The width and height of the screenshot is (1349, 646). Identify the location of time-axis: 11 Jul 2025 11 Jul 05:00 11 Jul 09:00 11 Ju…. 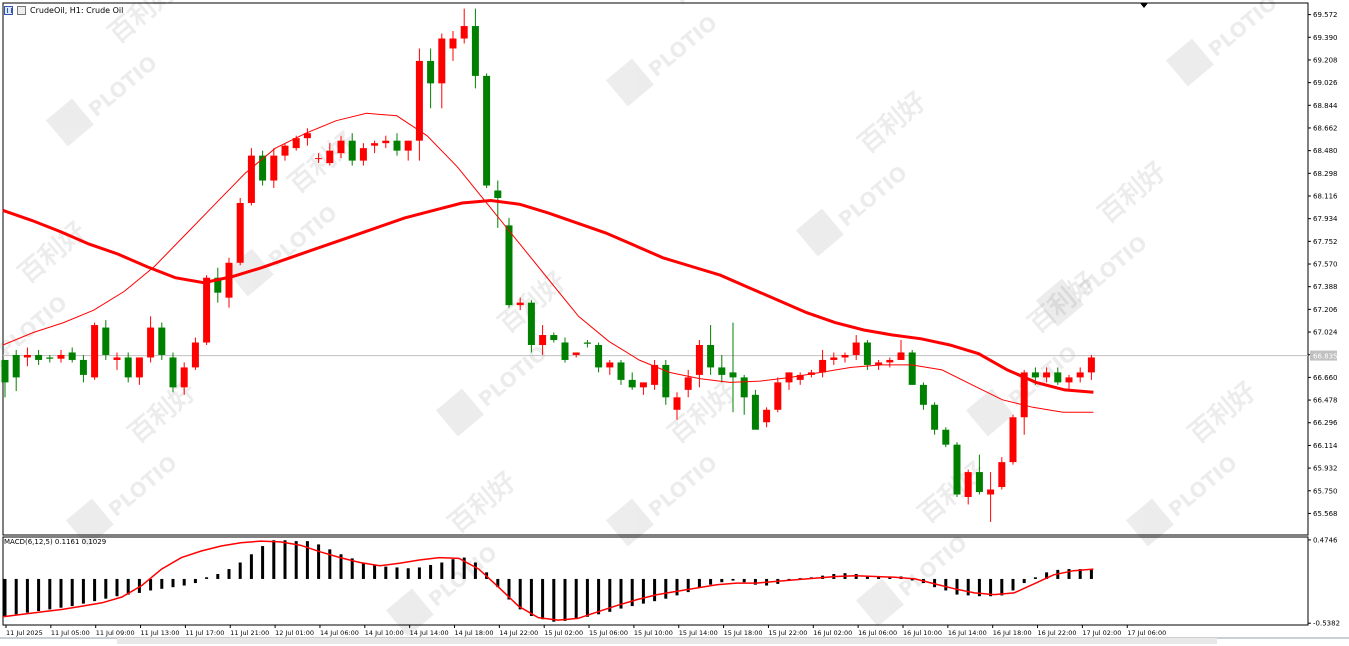
(585, 631).